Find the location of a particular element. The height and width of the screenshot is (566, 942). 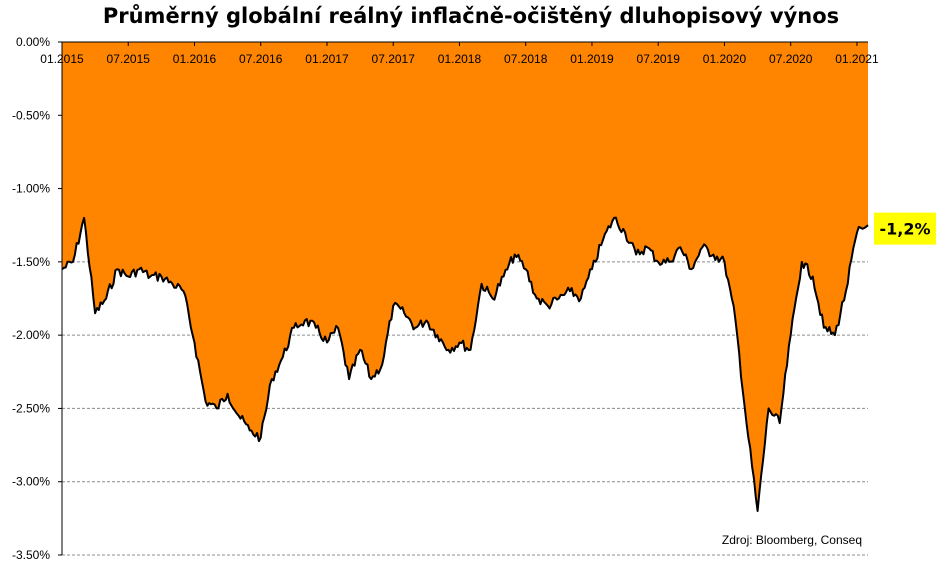

y-tick-label: -3.50% is located at coordinates (31, 555).